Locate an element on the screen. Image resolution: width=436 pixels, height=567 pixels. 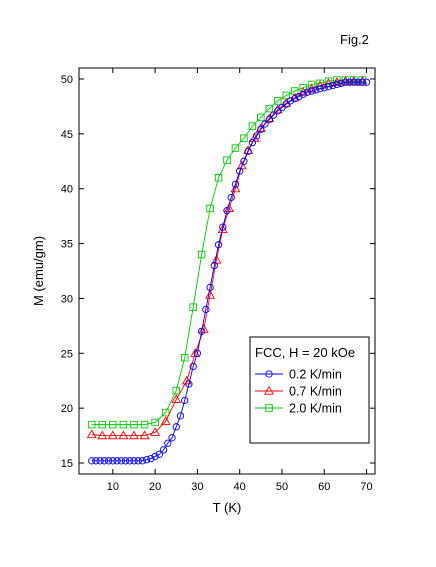
x-tick-label: 20 is located at coordinates (155, 487).